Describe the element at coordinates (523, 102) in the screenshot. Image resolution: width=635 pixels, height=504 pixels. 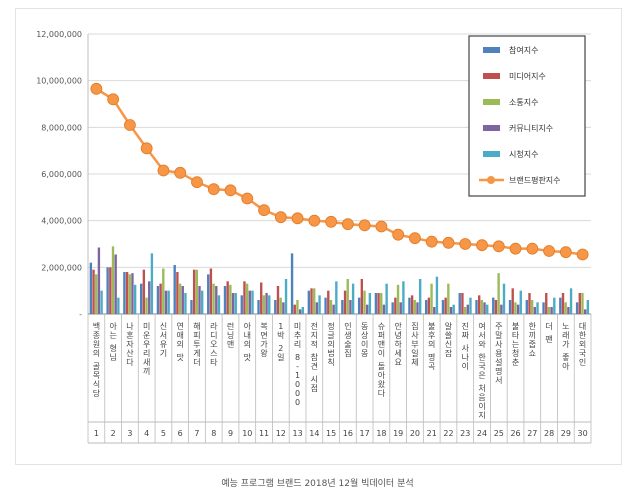
I see `legend-label: 소통지수` at that location.